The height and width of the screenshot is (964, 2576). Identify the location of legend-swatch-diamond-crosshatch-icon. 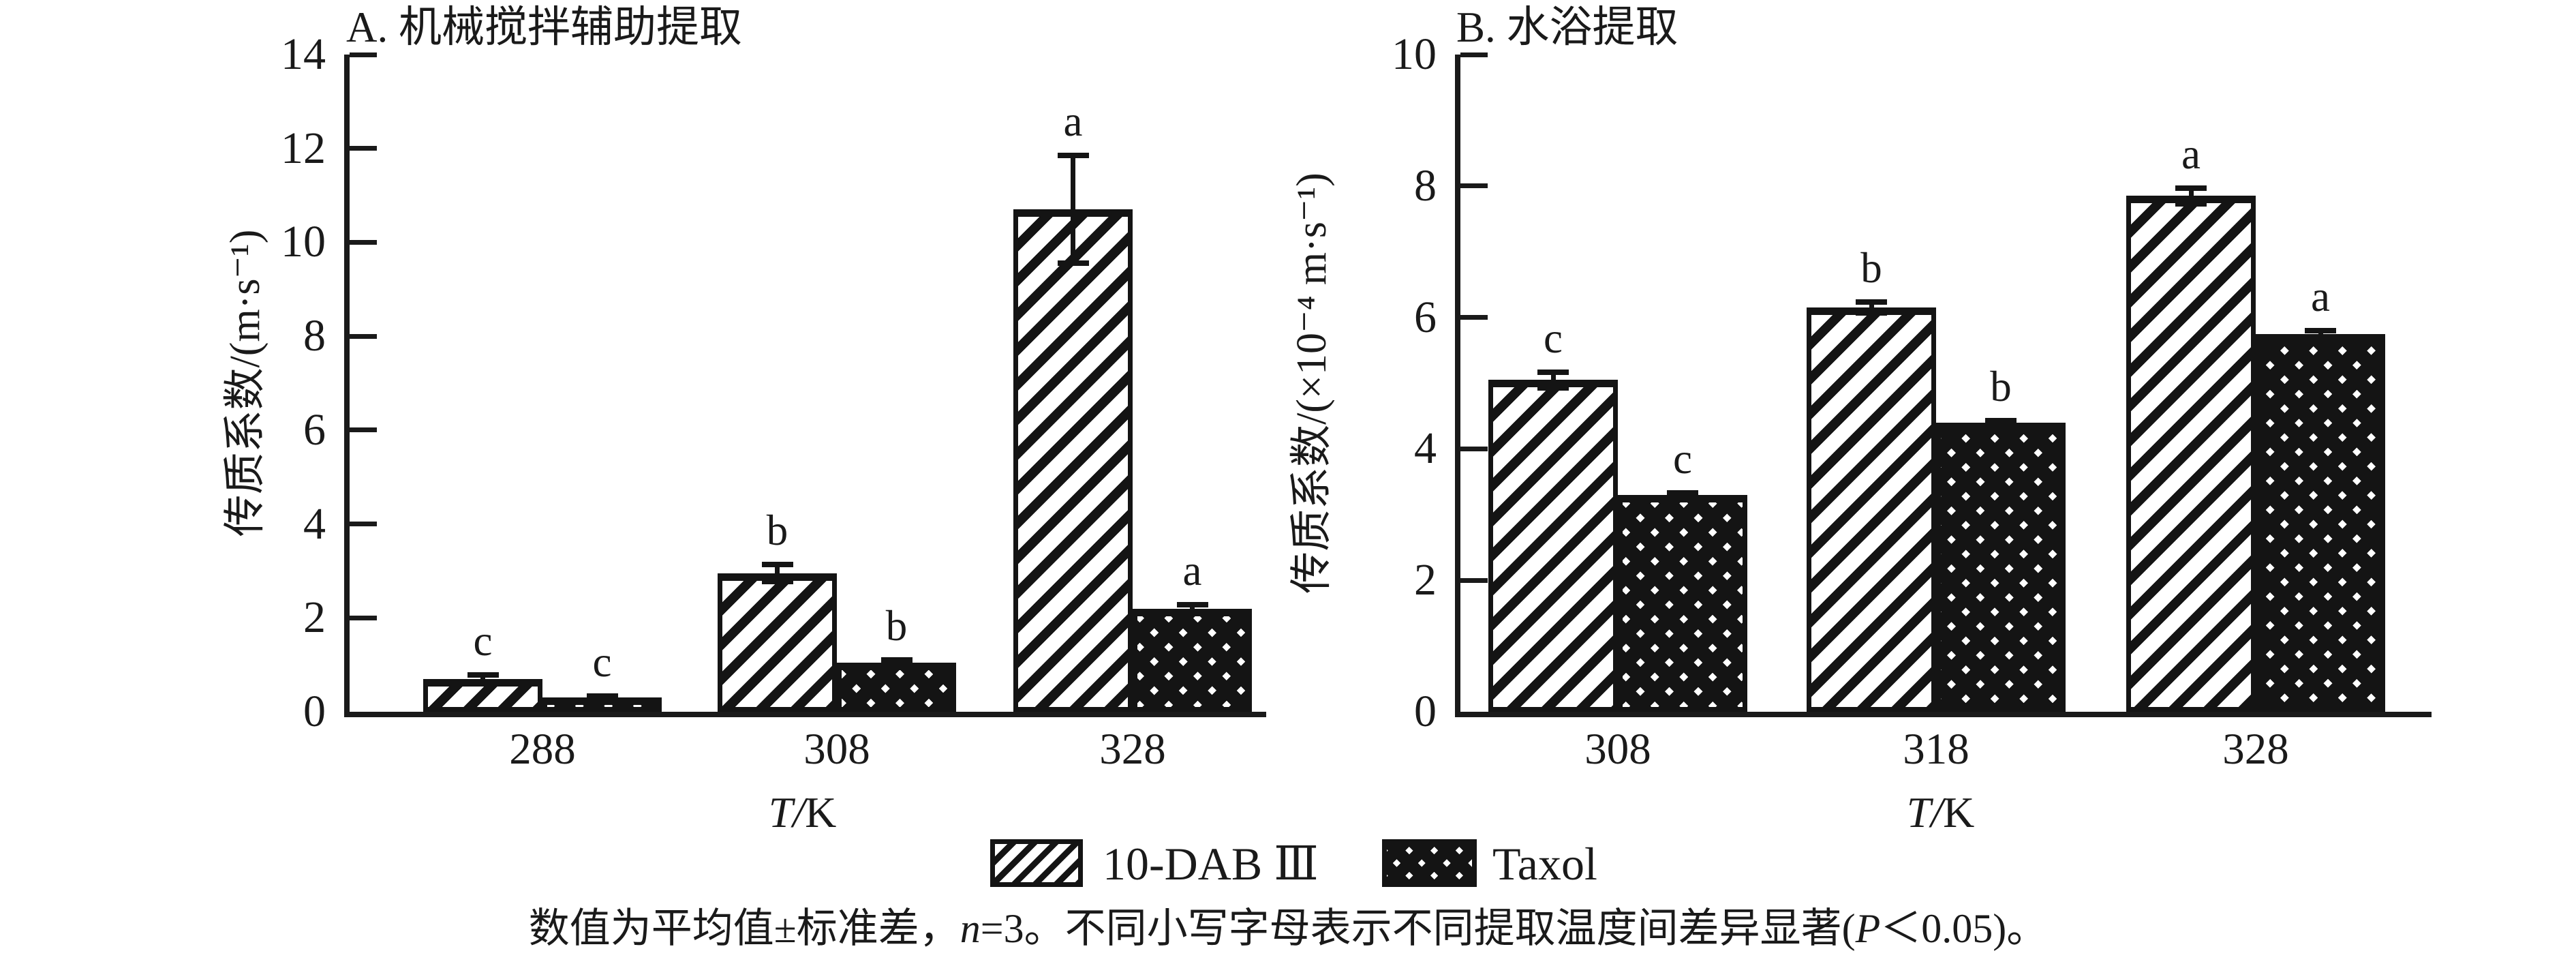
(1429, 863).